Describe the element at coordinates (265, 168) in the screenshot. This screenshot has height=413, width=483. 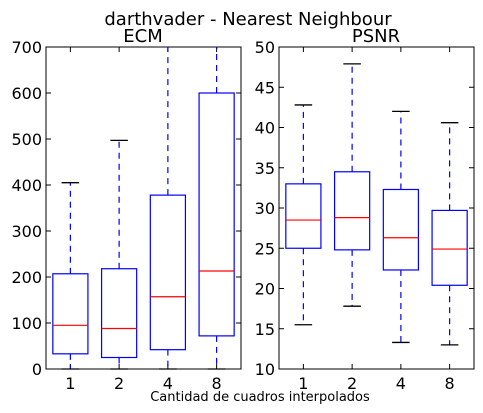
I see `psnr-ytick-label: 35` at that location.